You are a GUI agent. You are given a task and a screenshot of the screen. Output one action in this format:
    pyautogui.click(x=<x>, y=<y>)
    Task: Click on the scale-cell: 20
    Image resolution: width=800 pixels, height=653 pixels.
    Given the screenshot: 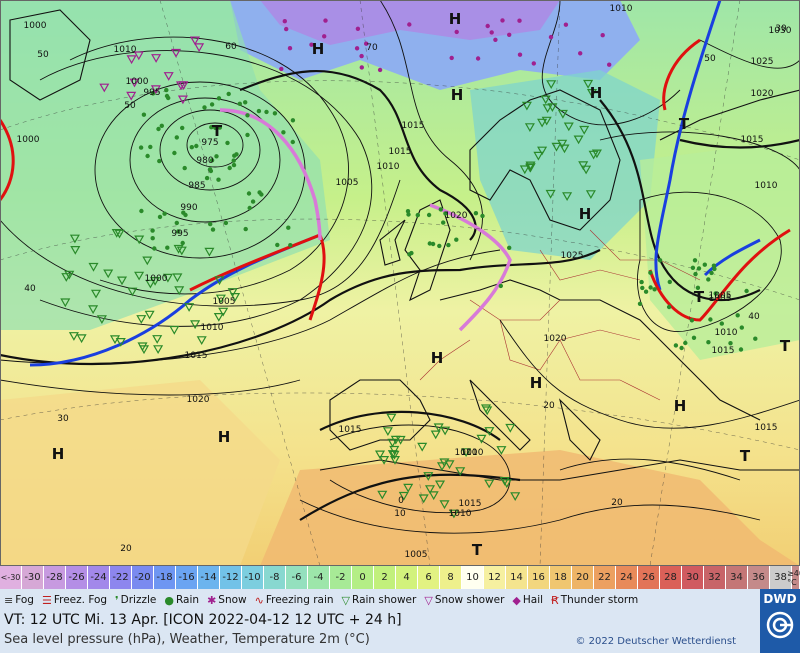 What is the action you would take?
    pyautogui.click(x=583, y=577)
    